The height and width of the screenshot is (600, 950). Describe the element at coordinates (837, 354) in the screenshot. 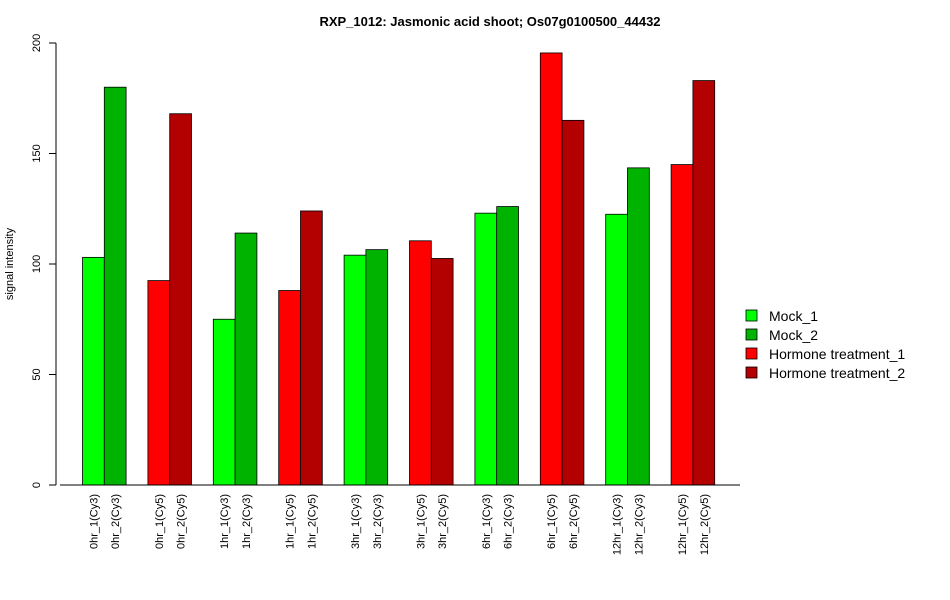

I see `legend-label: Hormone treatment_1` at that location.